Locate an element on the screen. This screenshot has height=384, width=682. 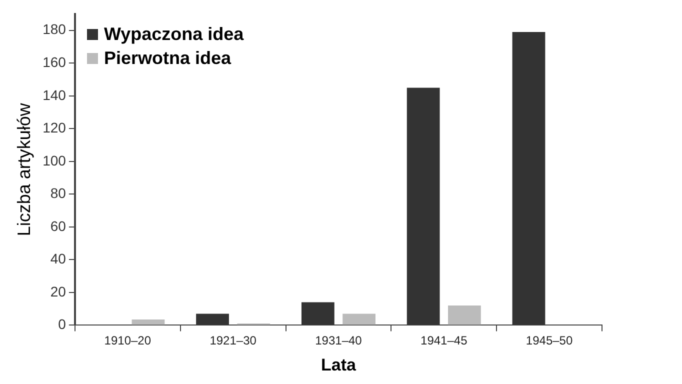
x-tick-label: 1945–50 is located at coordinates (549, 341).